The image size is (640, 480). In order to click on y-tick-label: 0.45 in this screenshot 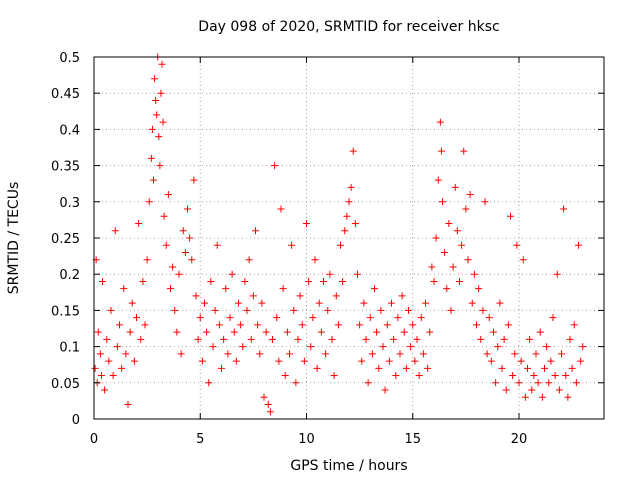, I will do `click(65, 94)`.